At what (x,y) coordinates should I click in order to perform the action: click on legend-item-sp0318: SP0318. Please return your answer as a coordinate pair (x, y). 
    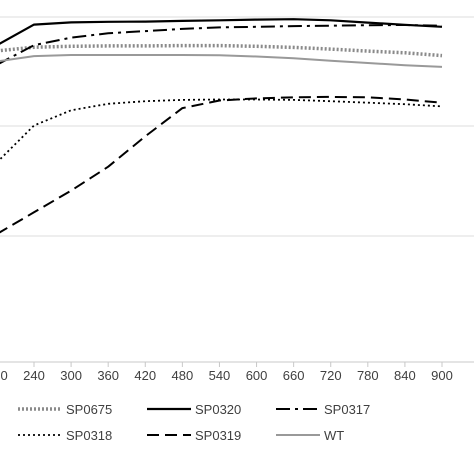
    Looking at the image, I should click on (65, 435).